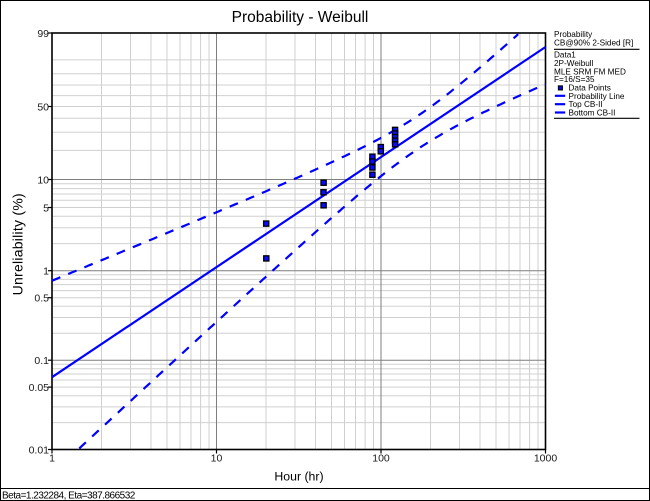 The image size is (650, 501). I want to click on svg-text: Hour (hr), so click(298, 477).